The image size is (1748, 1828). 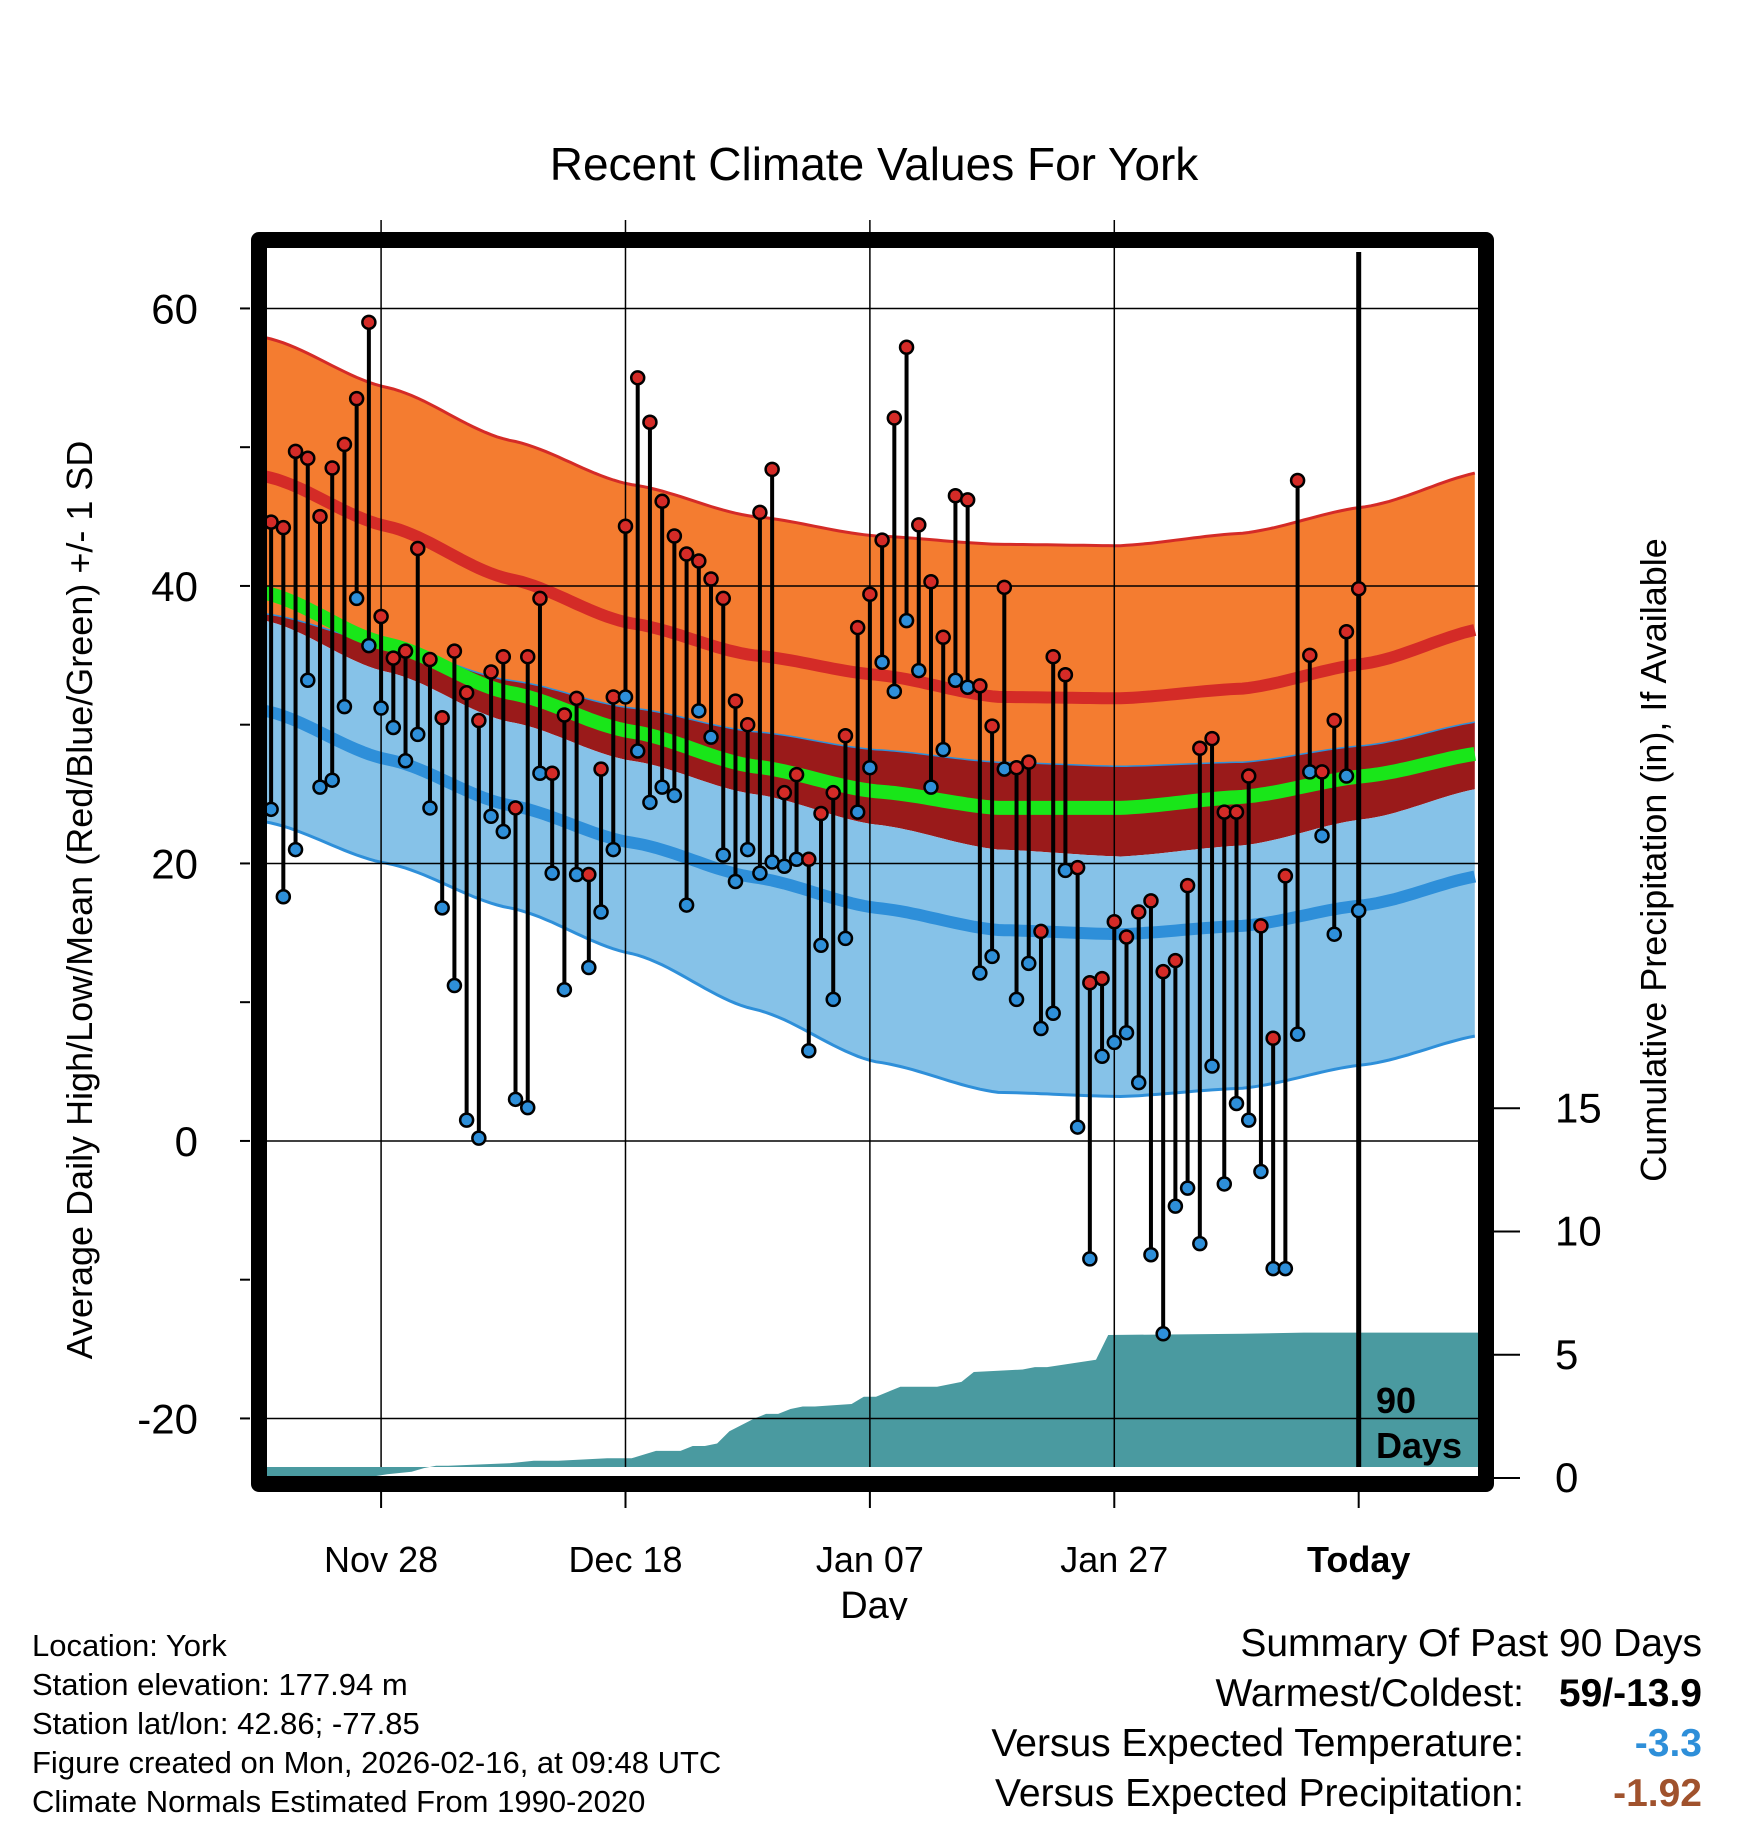 I want to click on x-tick-label: Today, so click(x=1358, y=1559).